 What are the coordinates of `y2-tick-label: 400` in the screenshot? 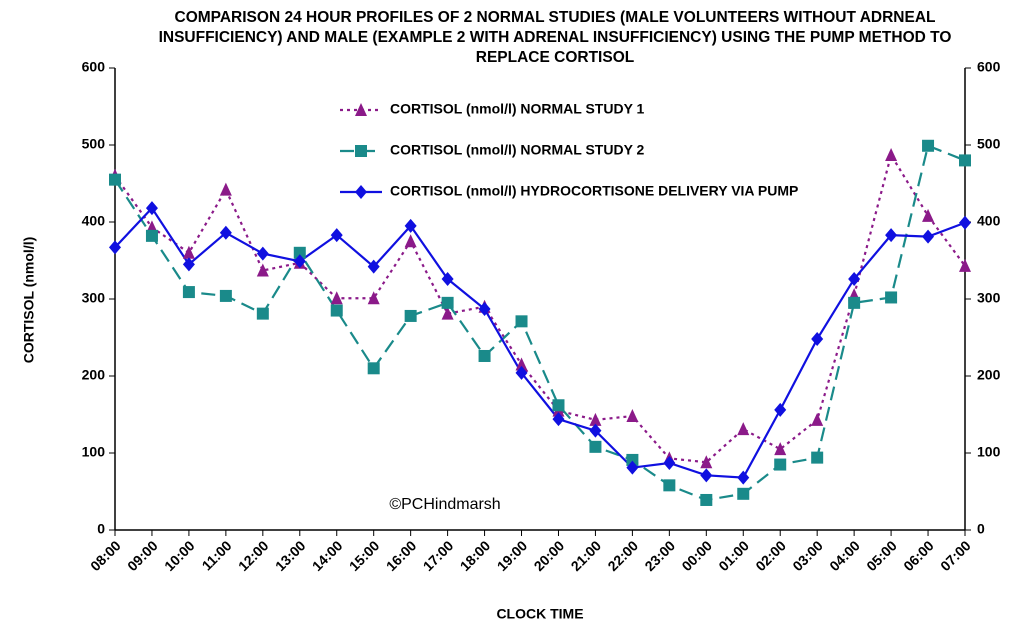 It's located at (989, 221).